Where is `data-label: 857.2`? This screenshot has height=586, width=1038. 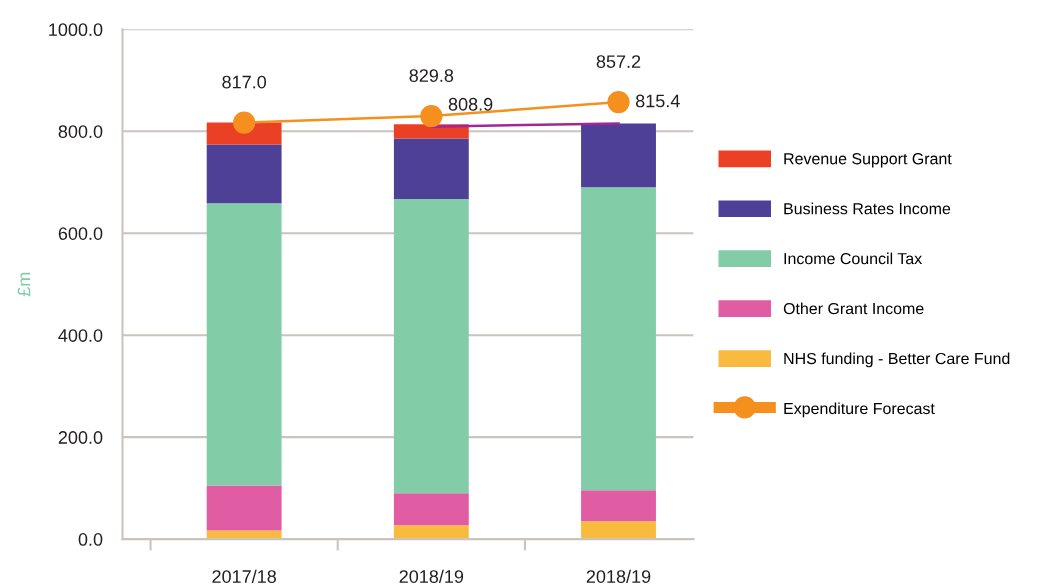 data-label: 857.2 is located at coordinates (618, 61).